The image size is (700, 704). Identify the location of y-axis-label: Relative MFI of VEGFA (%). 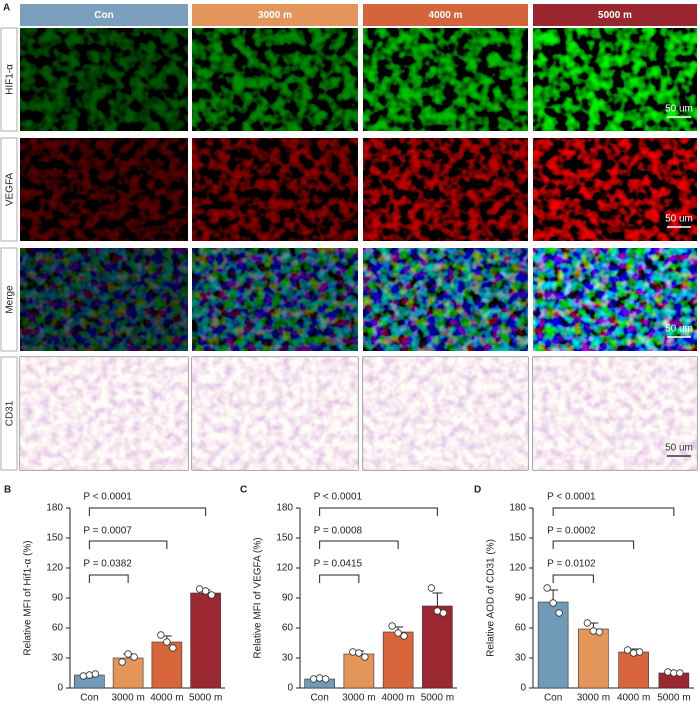
(258, 597).